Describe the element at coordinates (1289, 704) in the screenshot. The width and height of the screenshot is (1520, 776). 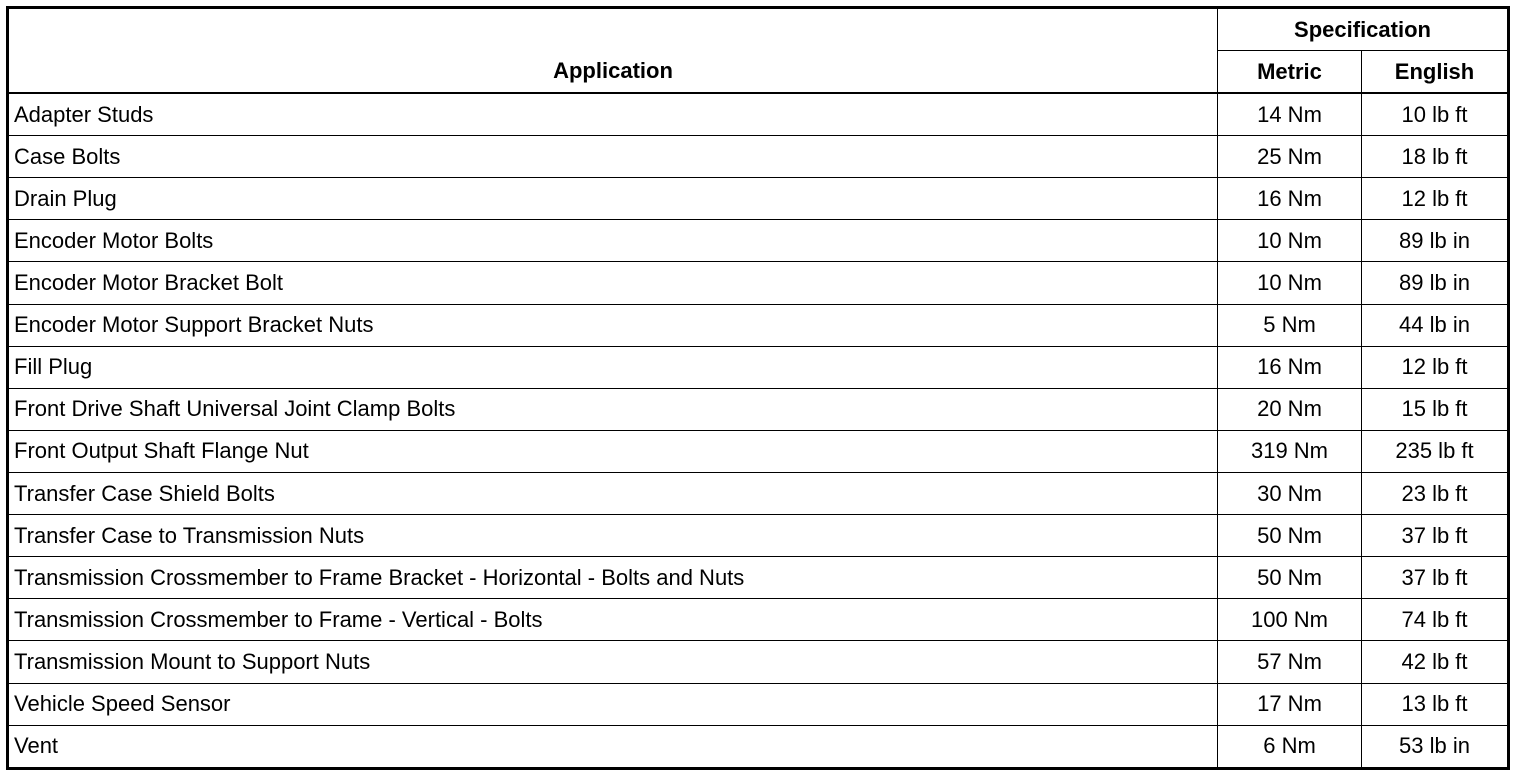
I see `metric-cell: 17 Nm` at that location.